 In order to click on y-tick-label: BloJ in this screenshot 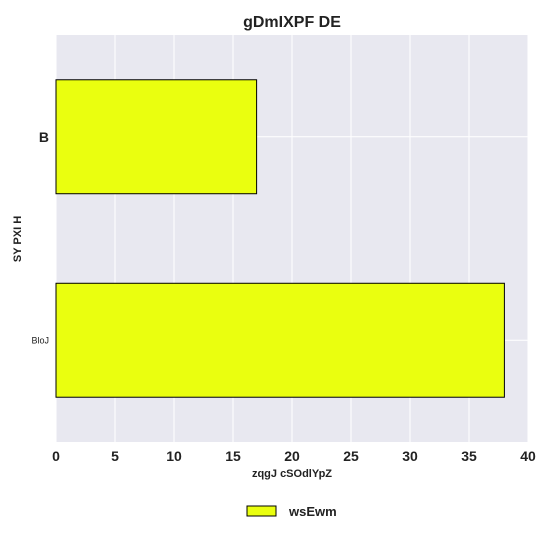, I will do `click(40, 340)`.